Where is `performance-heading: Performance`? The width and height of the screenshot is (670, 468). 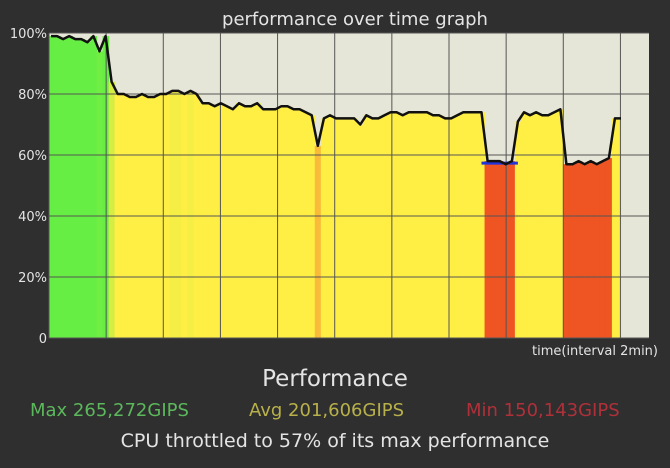 performance-heading: Performance is located at coordinates (335, 379).